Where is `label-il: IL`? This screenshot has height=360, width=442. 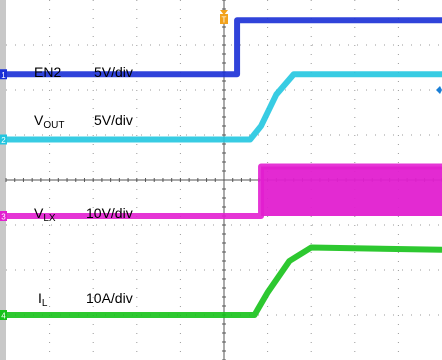 label-il: IL is located at coordinates (42, 301).